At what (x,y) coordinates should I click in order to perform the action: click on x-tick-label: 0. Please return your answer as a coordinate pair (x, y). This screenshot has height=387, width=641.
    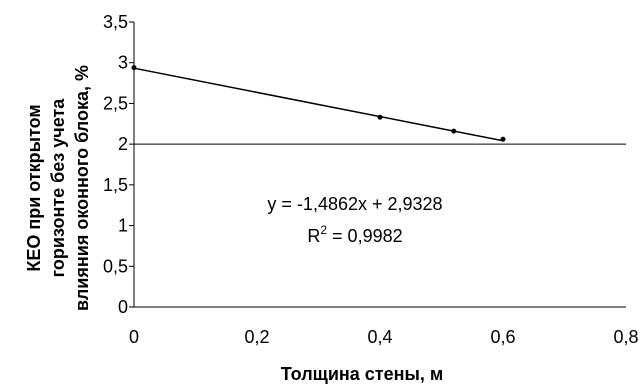
    Looking at the image, I should click on (134, 337).